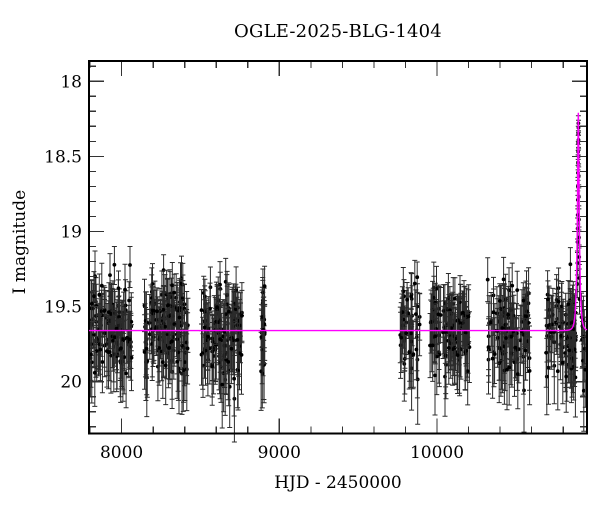 This screenshot has height=512, width=600. Describe the element at coordinates (279, 453) in the screenshot. I see `x-tick-label: 9000` at that location.